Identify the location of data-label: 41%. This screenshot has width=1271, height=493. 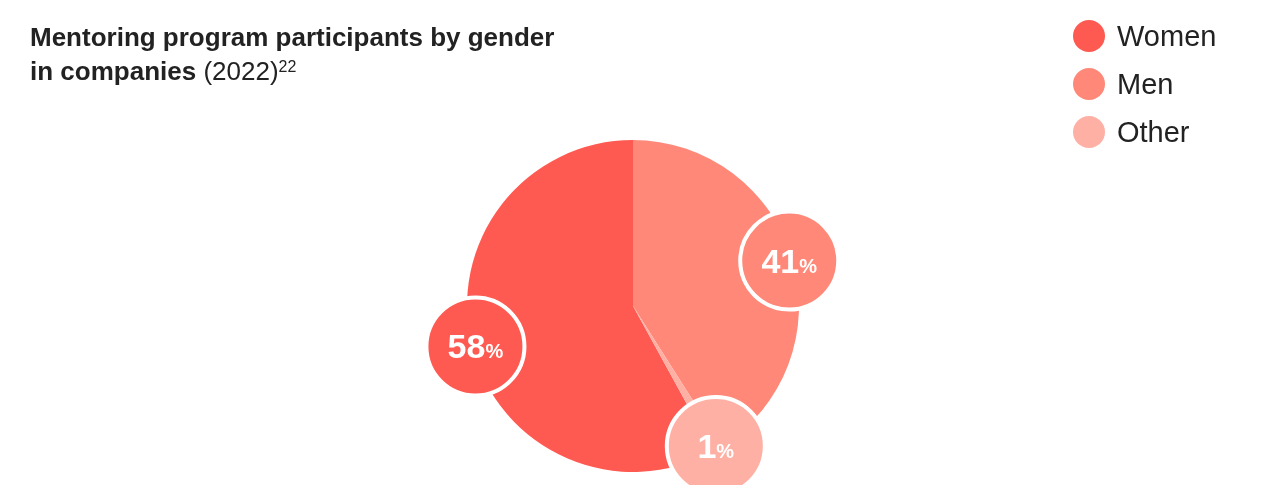
(789, 260).